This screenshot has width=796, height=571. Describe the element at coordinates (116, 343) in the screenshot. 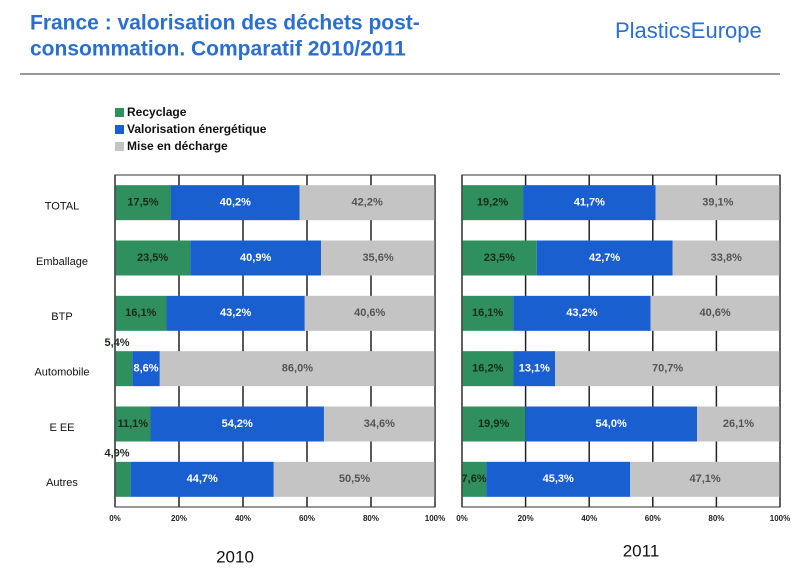

I see `value-label: 5,4%` at that location.